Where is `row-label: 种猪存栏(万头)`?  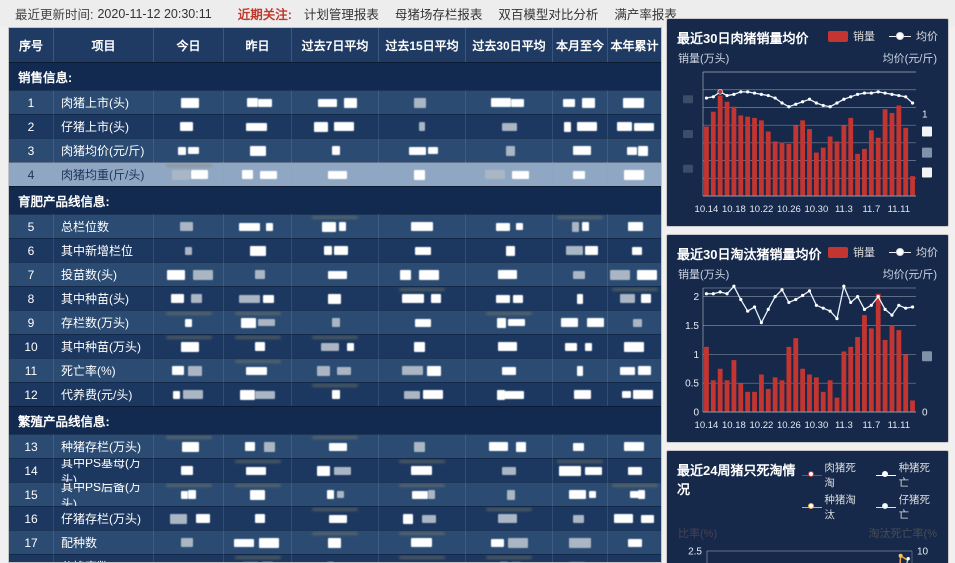 row-label: 种猪存栏(万头) is located at coordinates (104, 446).